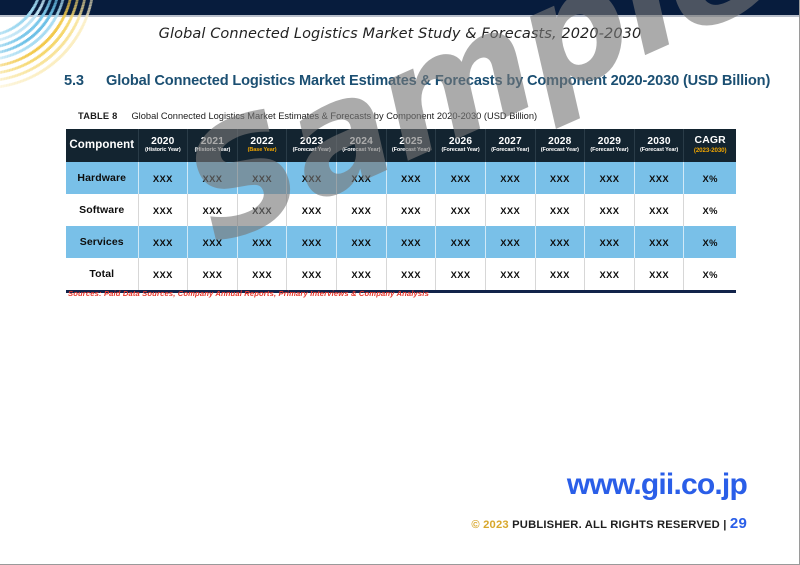 The height and width of the screenshot is (565, 800). Describe the element at coordinates (262, 141) in the screenshot. I see `column-label: 2022` at that location.